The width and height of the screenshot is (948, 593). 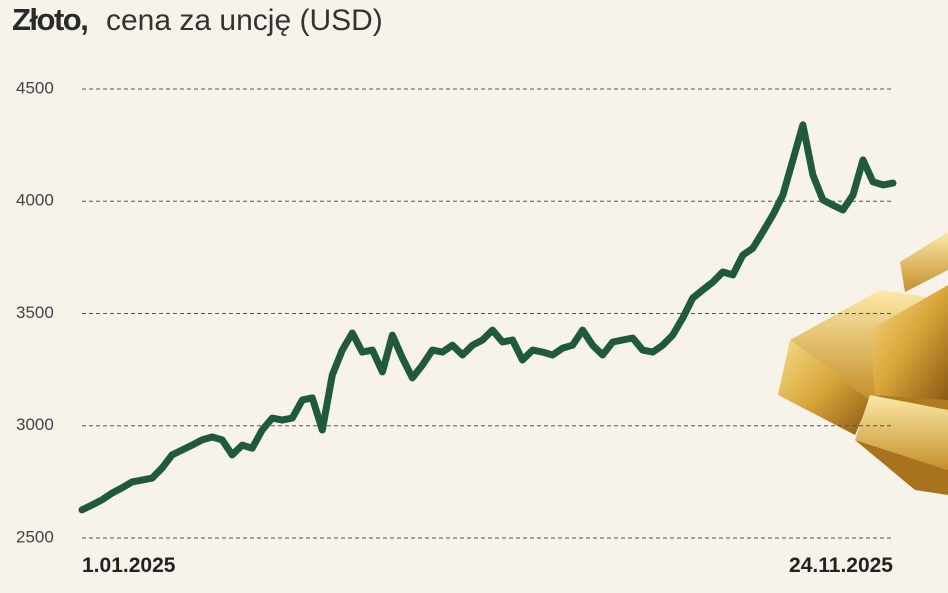 I want to click on y-tick-label: 3500, so click(x=35, y=312).